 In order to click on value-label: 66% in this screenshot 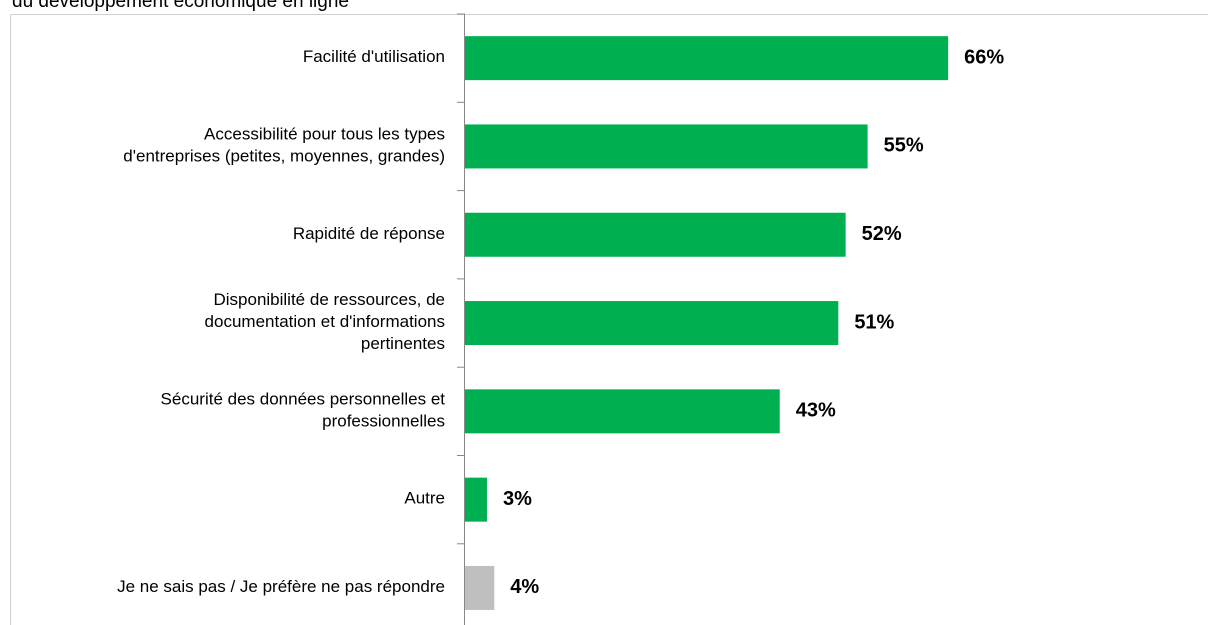, I will do `click(984, 57)`.